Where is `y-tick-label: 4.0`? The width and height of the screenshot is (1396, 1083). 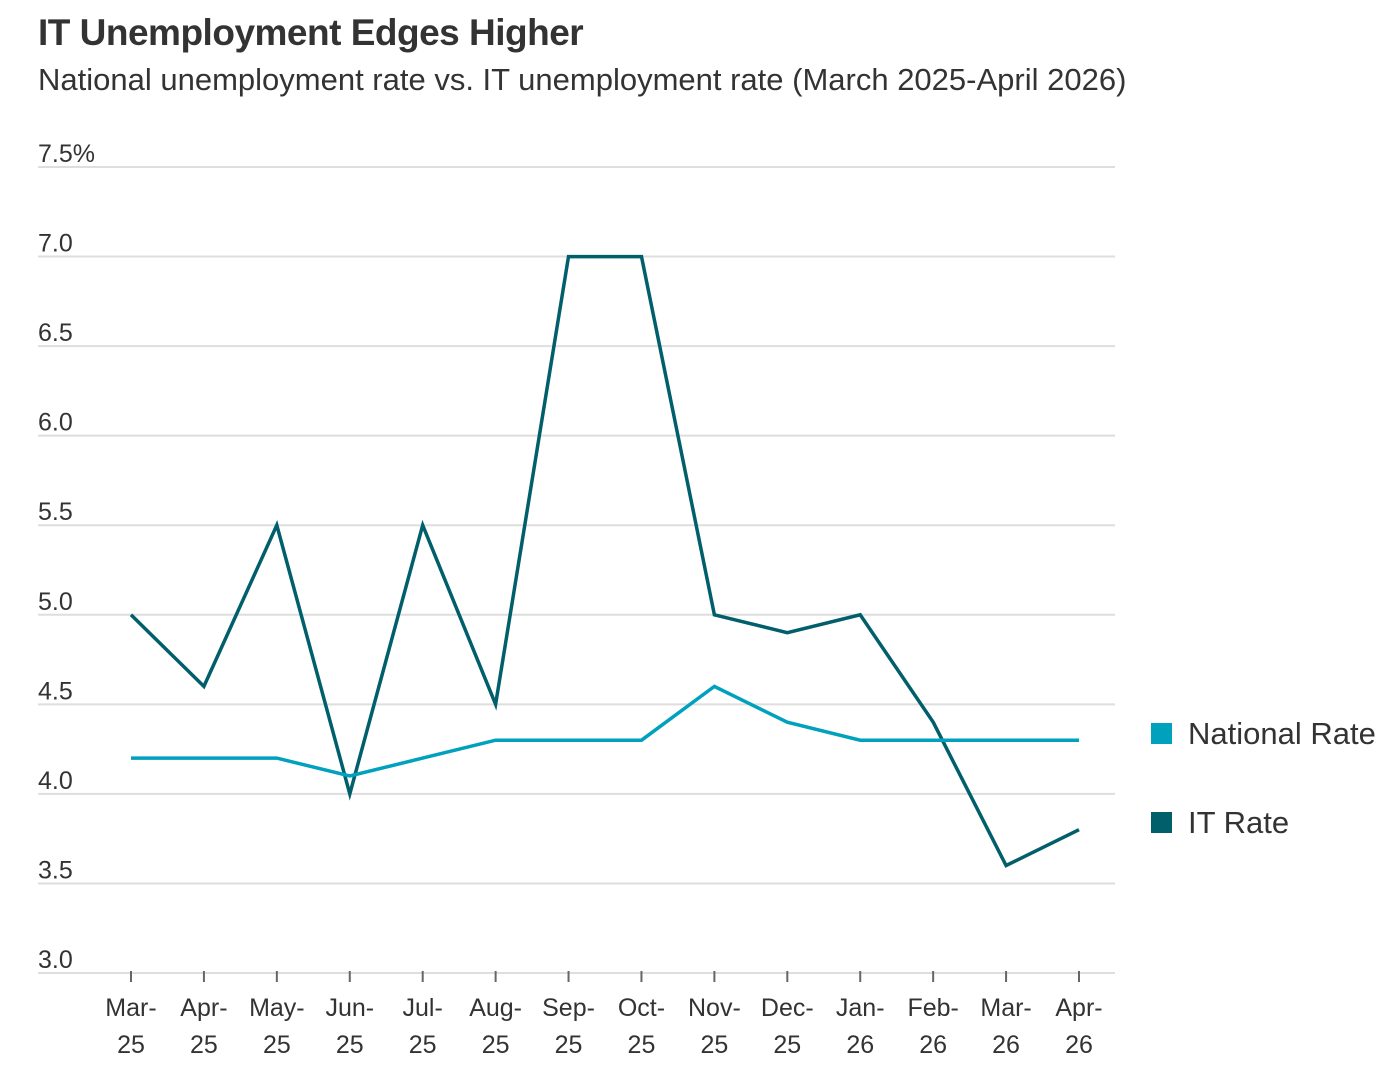
y-tick-label: 4.0 is located at coordinates (55, 781).